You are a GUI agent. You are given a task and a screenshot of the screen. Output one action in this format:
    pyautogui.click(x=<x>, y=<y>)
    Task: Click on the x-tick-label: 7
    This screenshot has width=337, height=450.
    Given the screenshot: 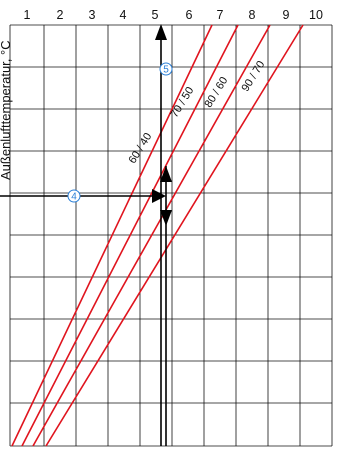 What is the action you would take?
    pyautogui.click(x=220, y=15)
    